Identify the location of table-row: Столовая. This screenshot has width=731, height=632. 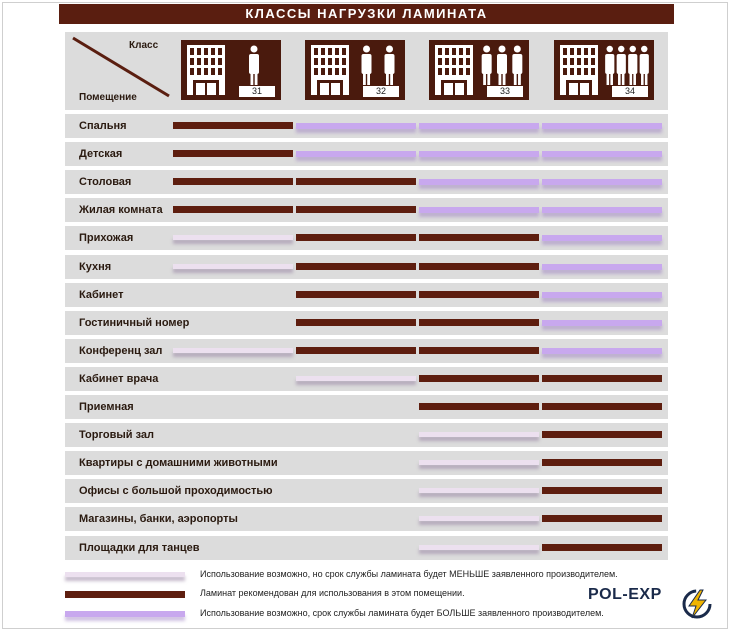
(366, 182).